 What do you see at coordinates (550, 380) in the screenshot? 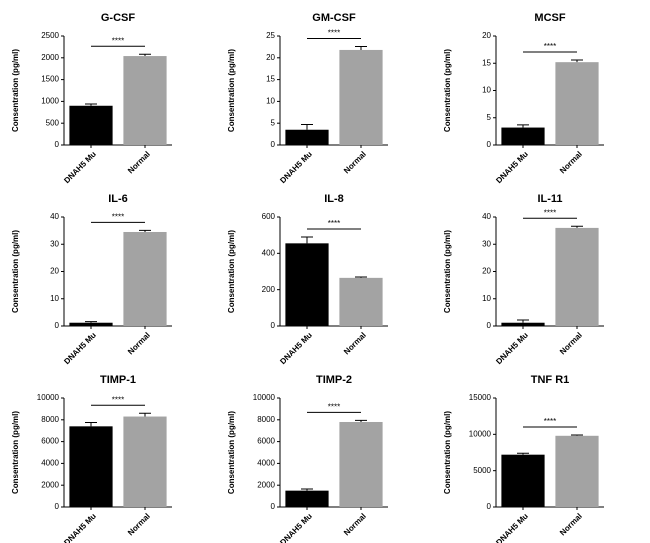
I see `chart-title: TNF R1` at bounding box center [550, 380].